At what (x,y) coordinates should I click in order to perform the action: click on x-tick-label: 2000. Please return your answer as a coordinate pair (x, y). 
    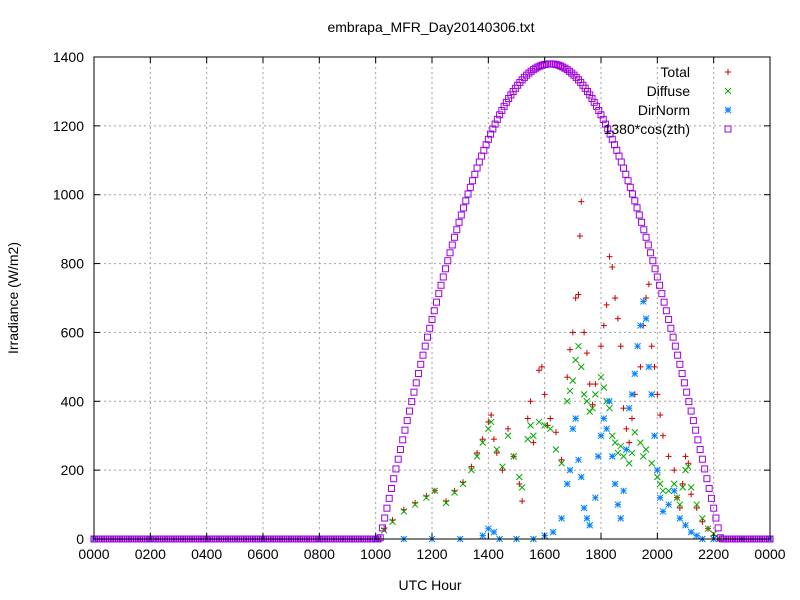
    Looking at the image, I should click on (657, 554).